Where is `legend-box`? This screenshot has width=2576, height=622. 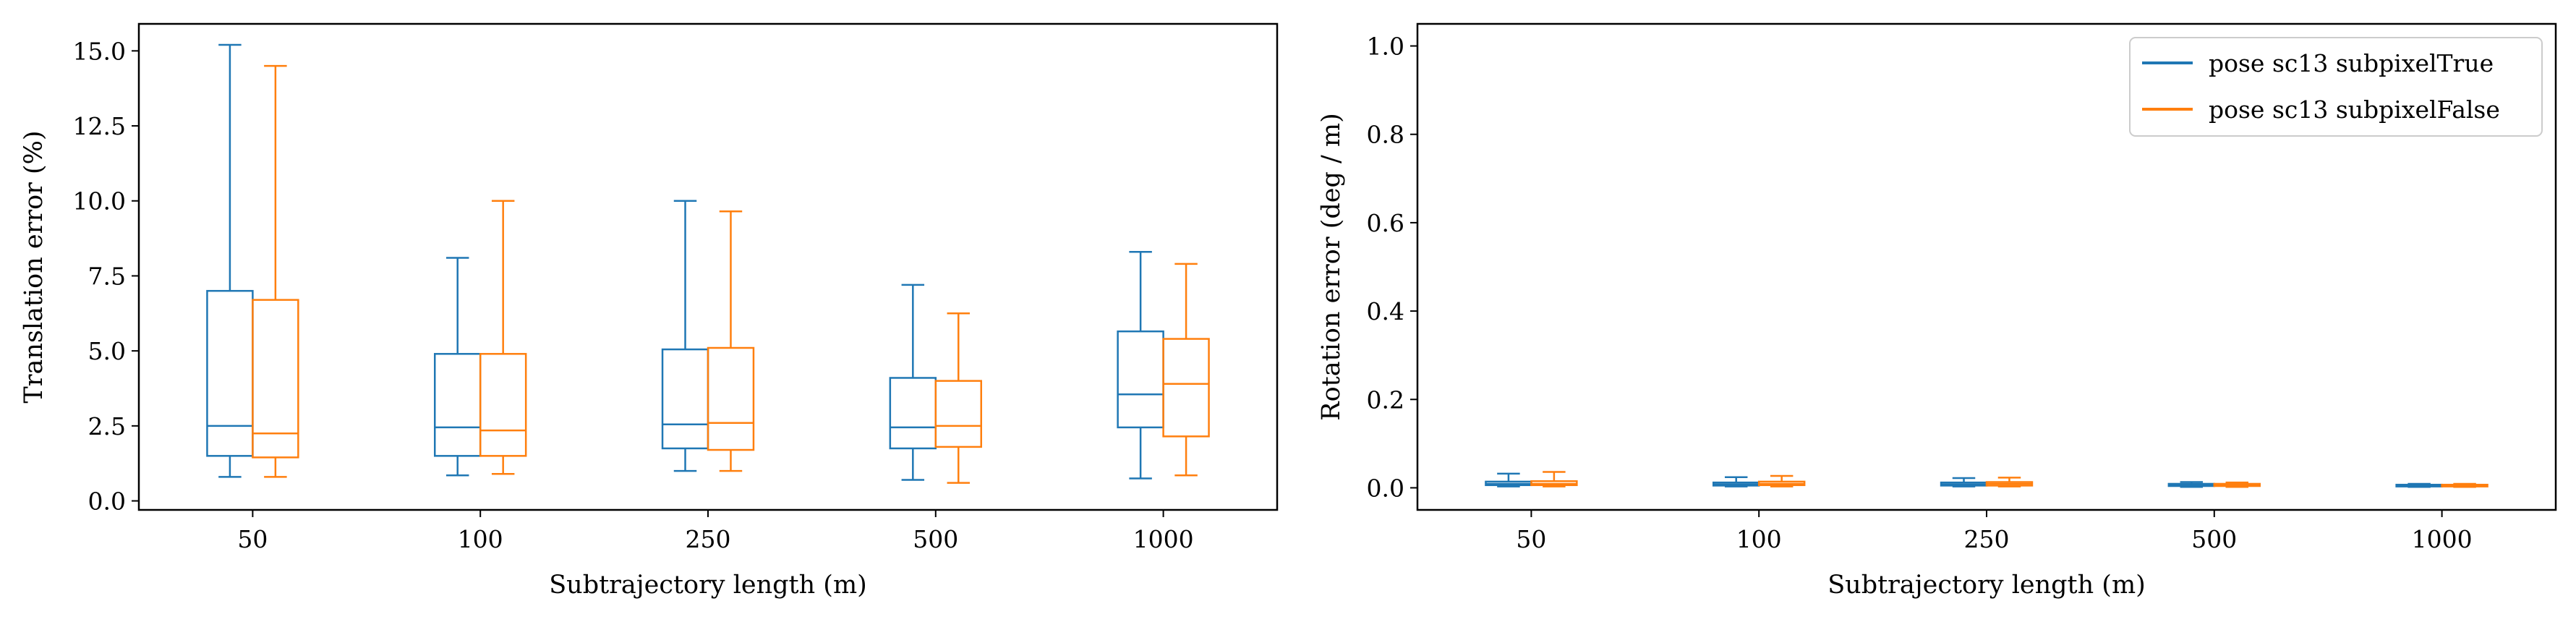
legend-box is located at coordinates (2336, 87).